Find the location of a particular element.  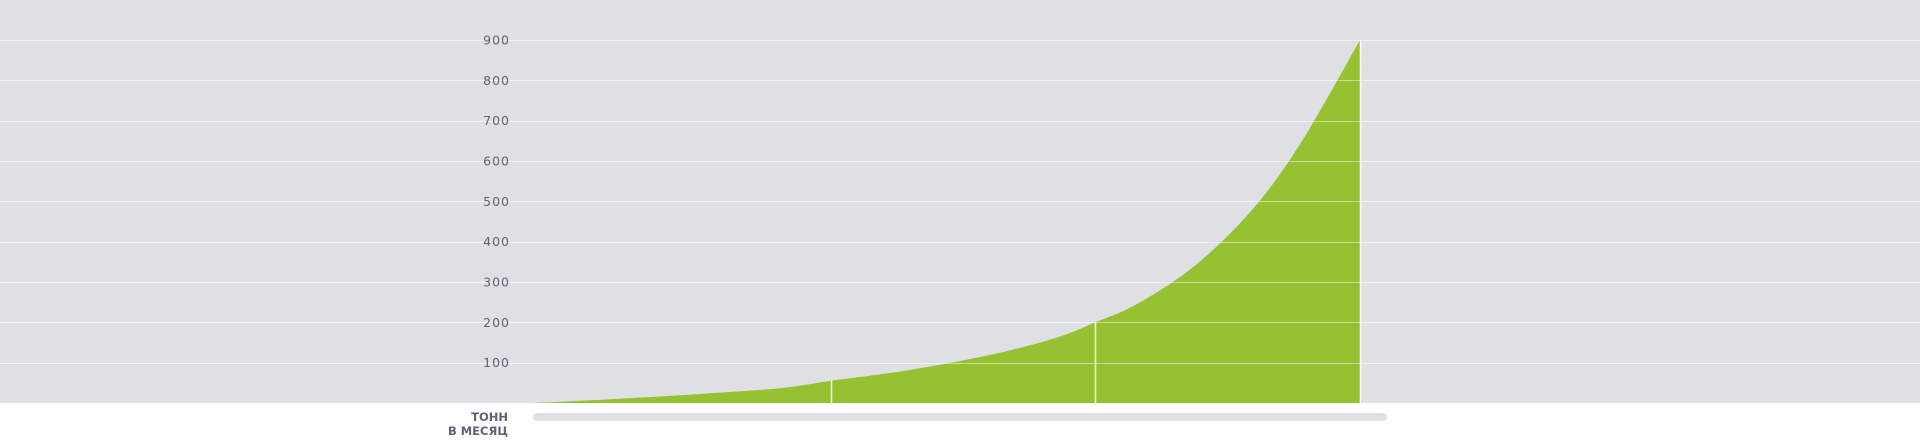

y-tick-label: 300 is located at coordinates (496, 282).